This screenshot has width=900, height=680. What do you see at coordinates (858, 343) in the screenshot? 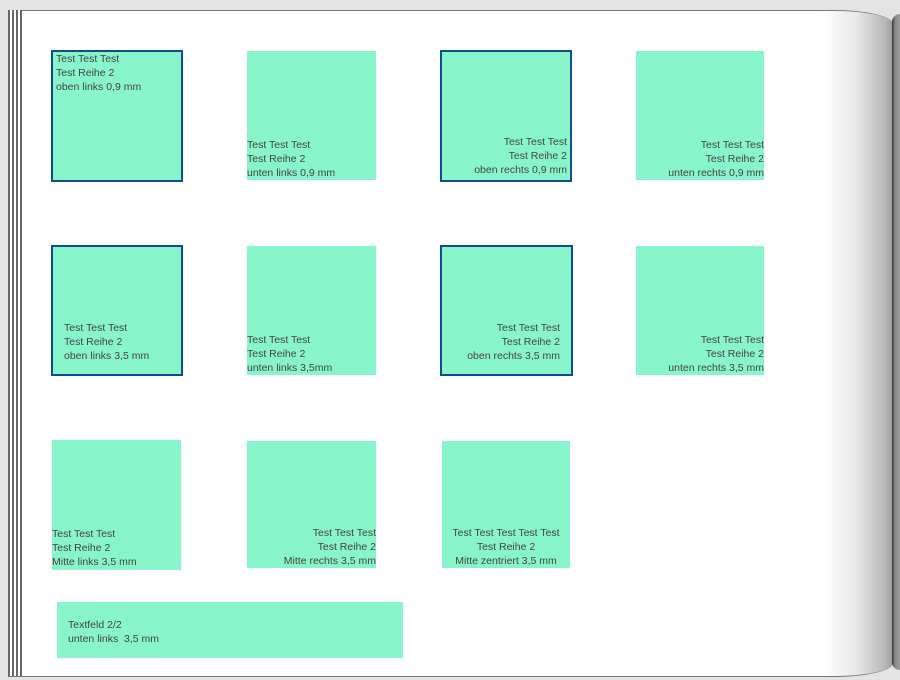
I see `page-curl-shadow` at bounding box center [858, 343].